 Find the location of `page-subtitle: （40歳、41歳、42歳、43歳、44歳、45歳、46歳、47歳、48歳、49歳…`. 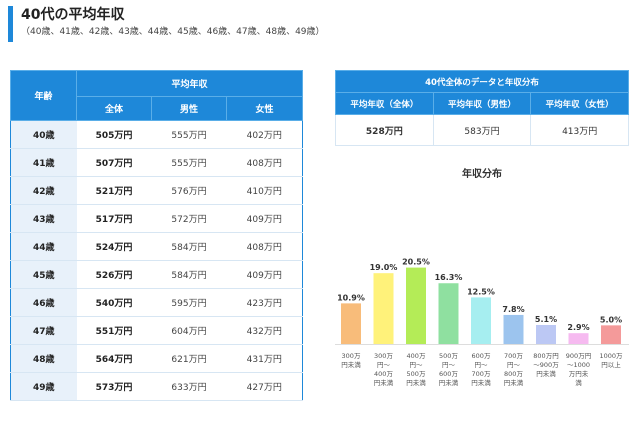

page-subtitle: （40歳、41歳、42歳、43歳、44歳、45歳、46歳、47歳、48歳、49歳… is located at coordinates (173, 32).